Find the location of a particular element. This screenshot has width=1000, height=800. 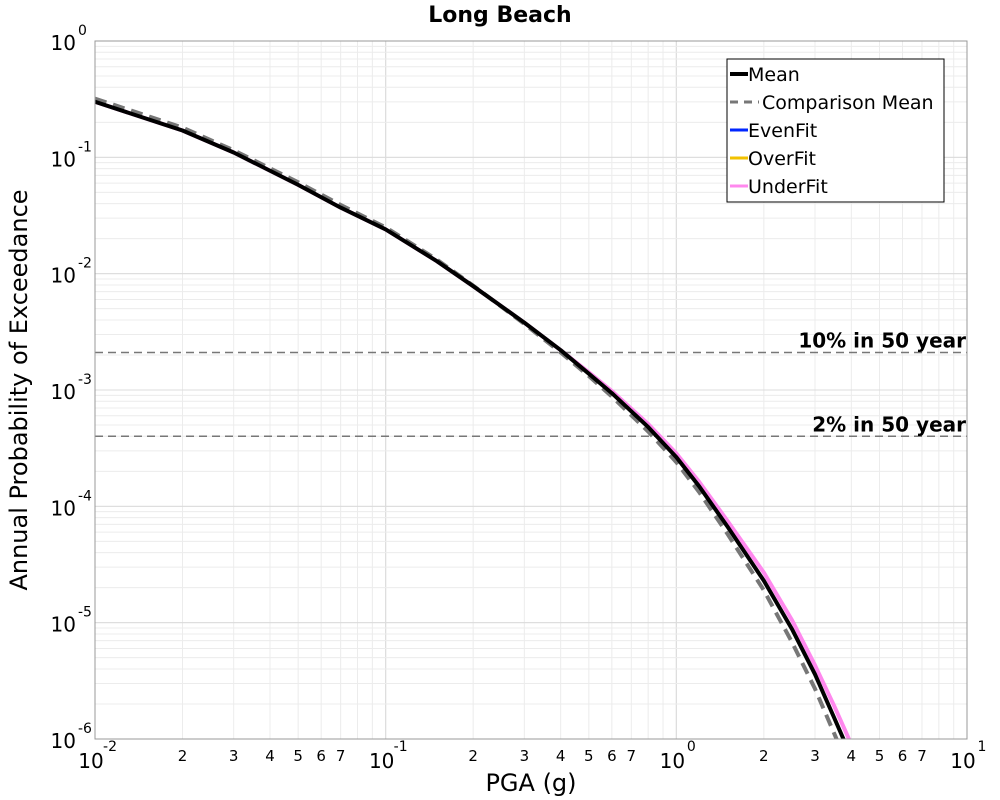

x-tick-label: 10⁻¹ is located at coordinates (388, 756).